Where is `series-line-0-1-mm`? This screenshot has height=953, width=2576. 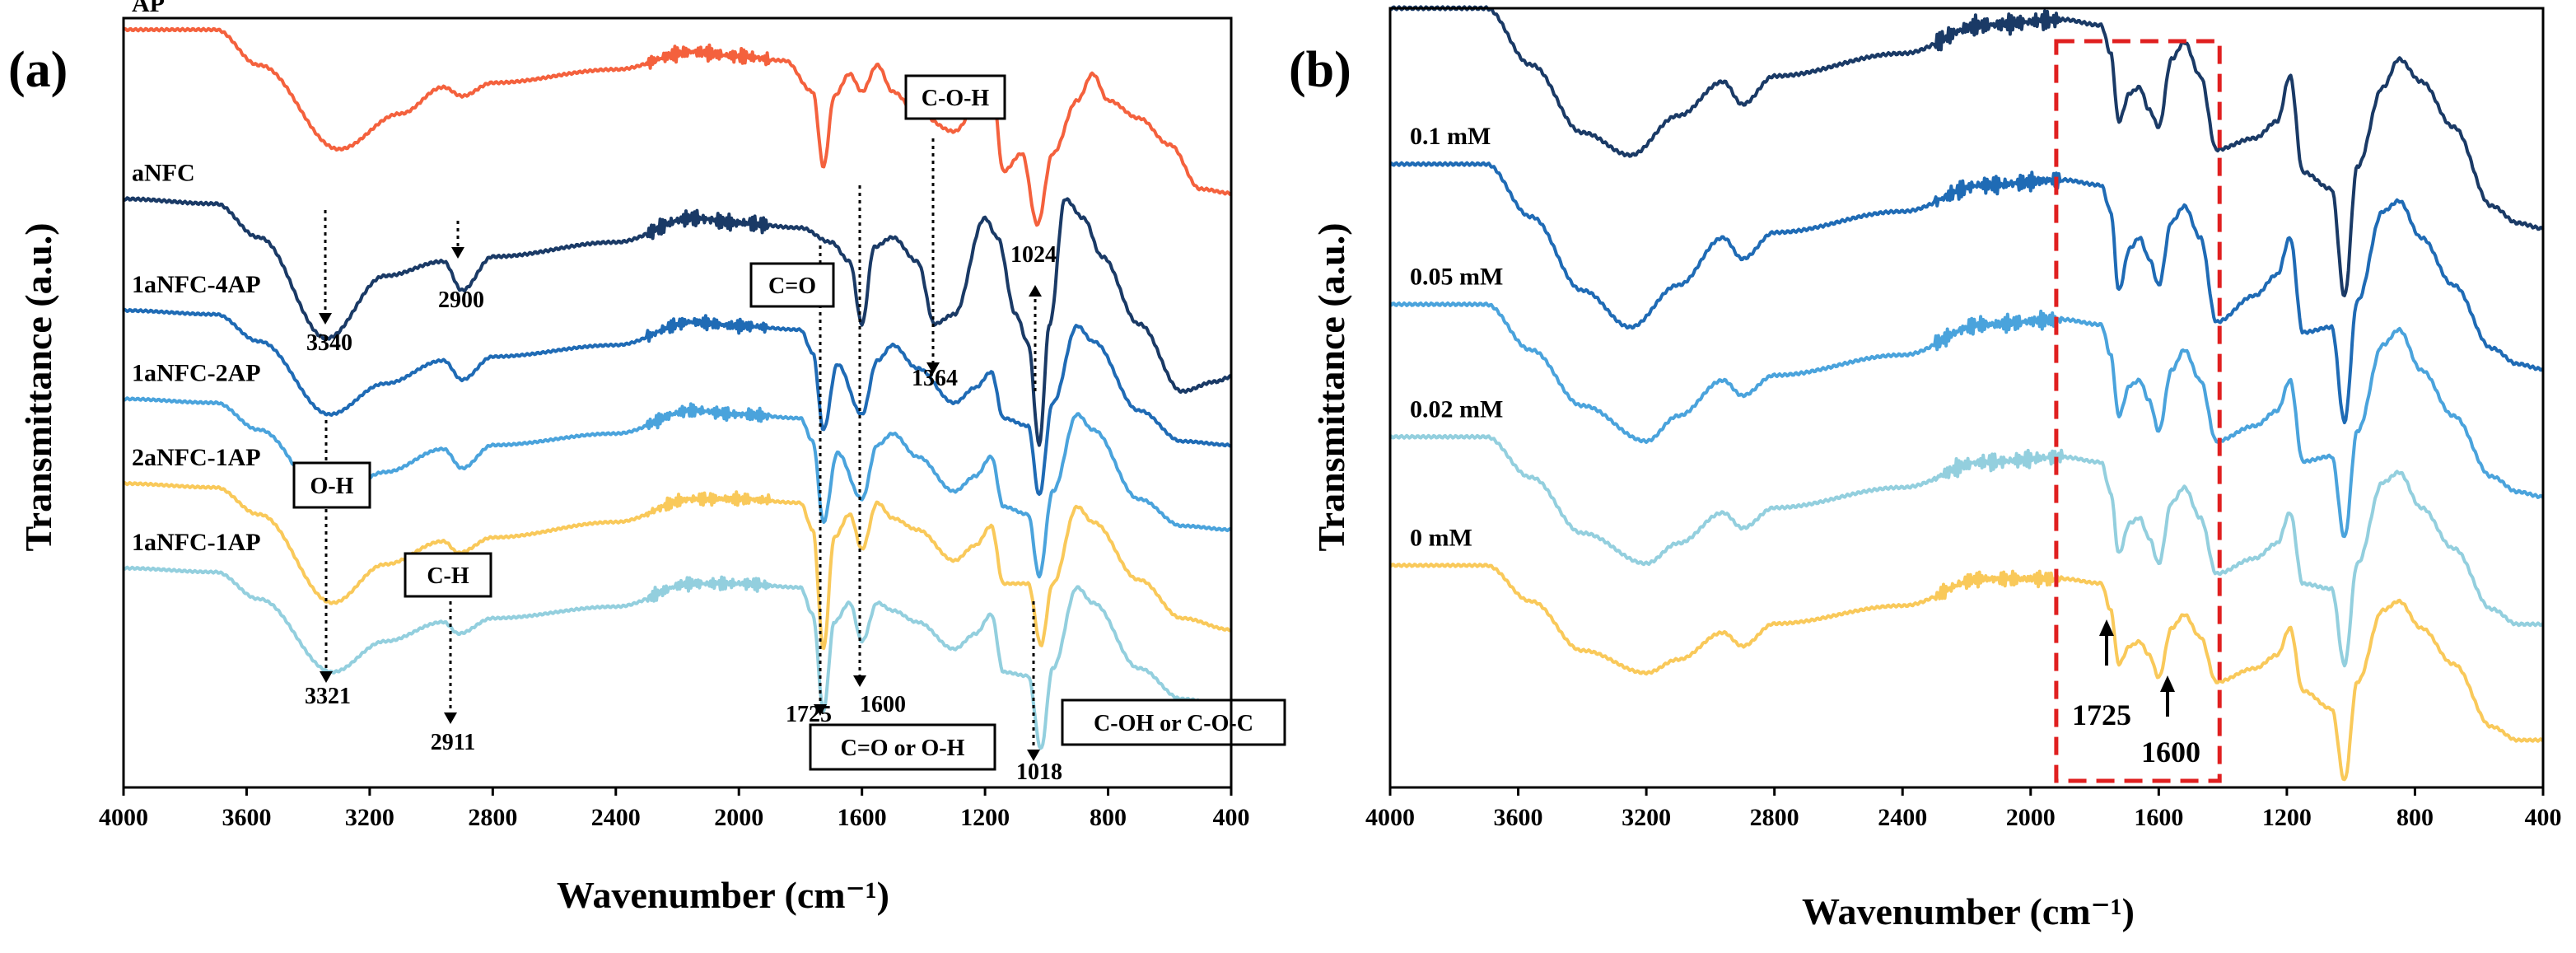 series-line-0-1-mm is located at coordinates (1967, 293).